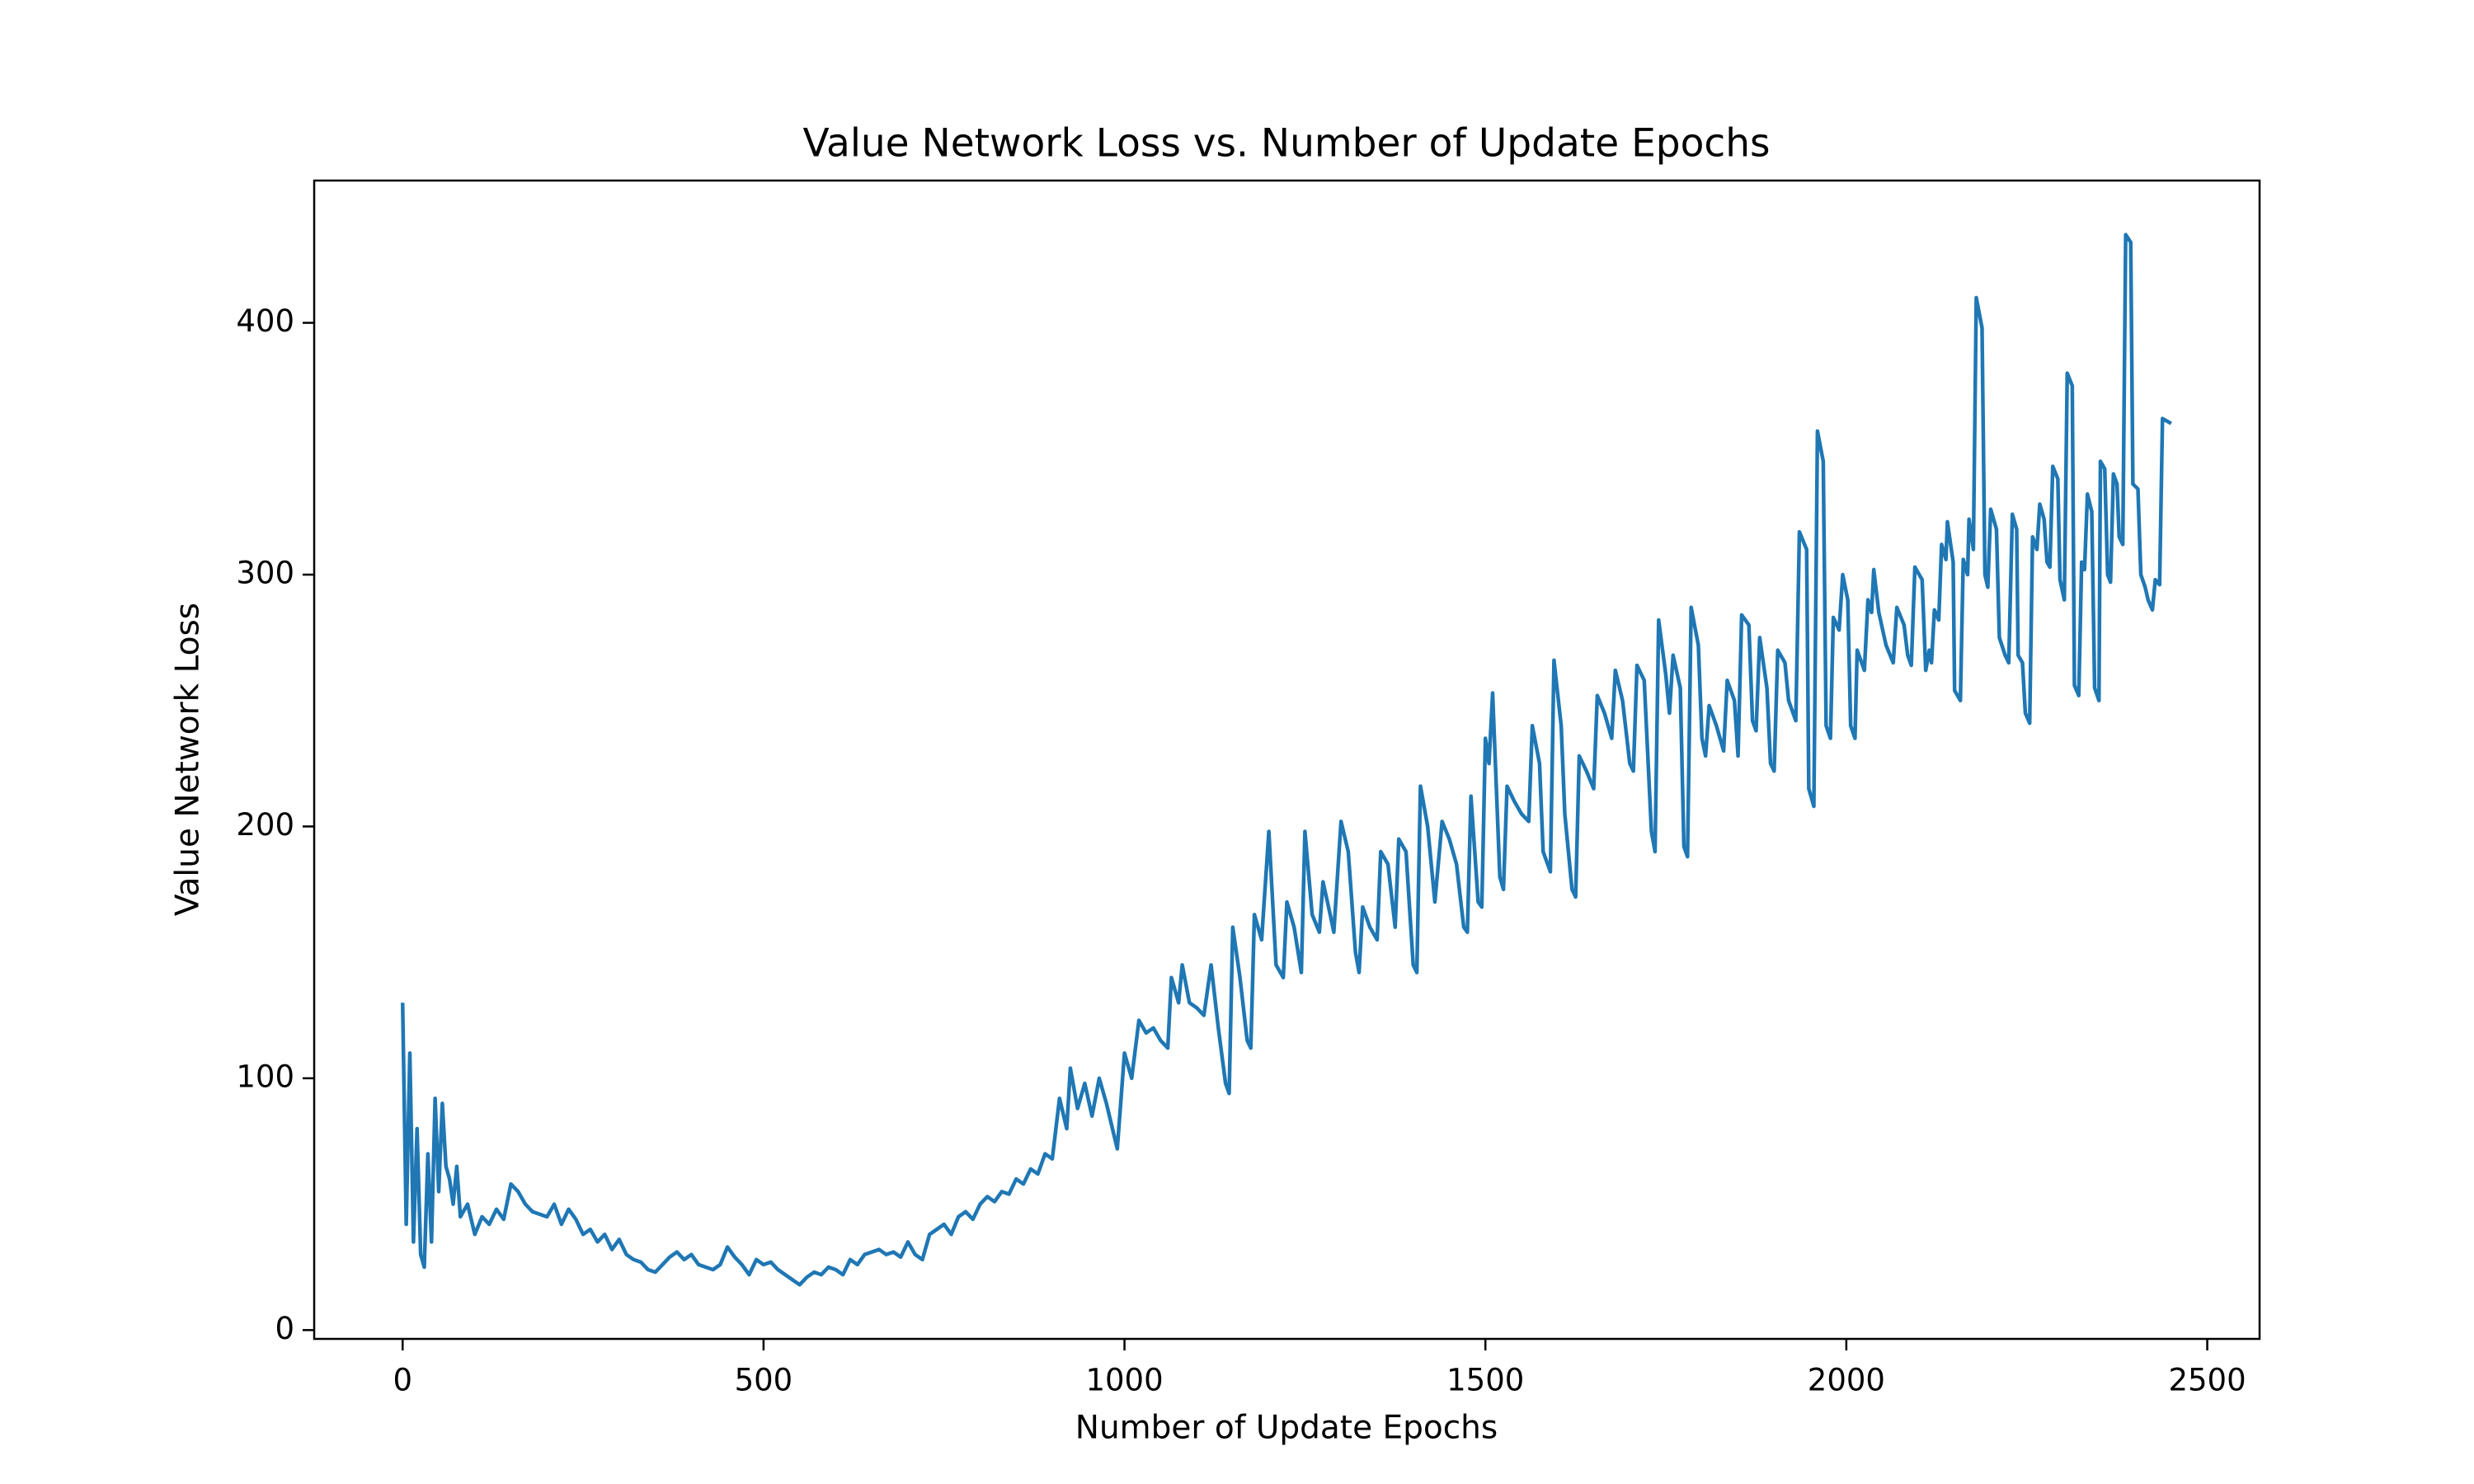 The height and width of the screenshot is (1484, 2474). What do you see at coordinates (2207, 1380) in the screenshot?
I see `x-tick-label: 2500` at bounding box center [2207, 1380].